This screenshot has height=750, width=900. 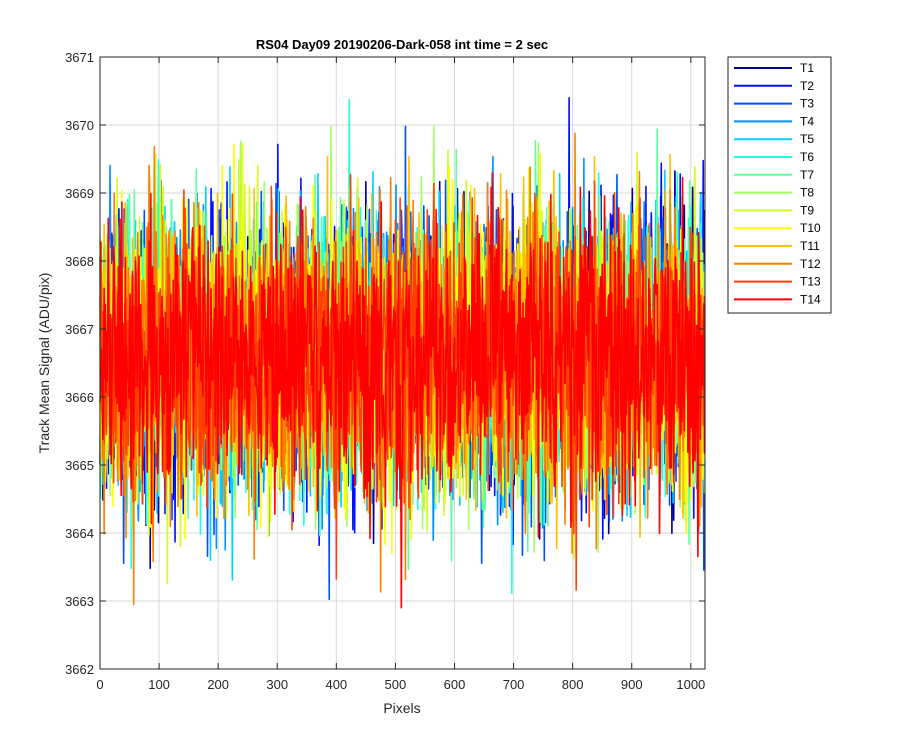 What do you see at coordinates (79, 261) in the screenshot?
I see `y-tick-label: 3668` at bounding box center [79, 261].